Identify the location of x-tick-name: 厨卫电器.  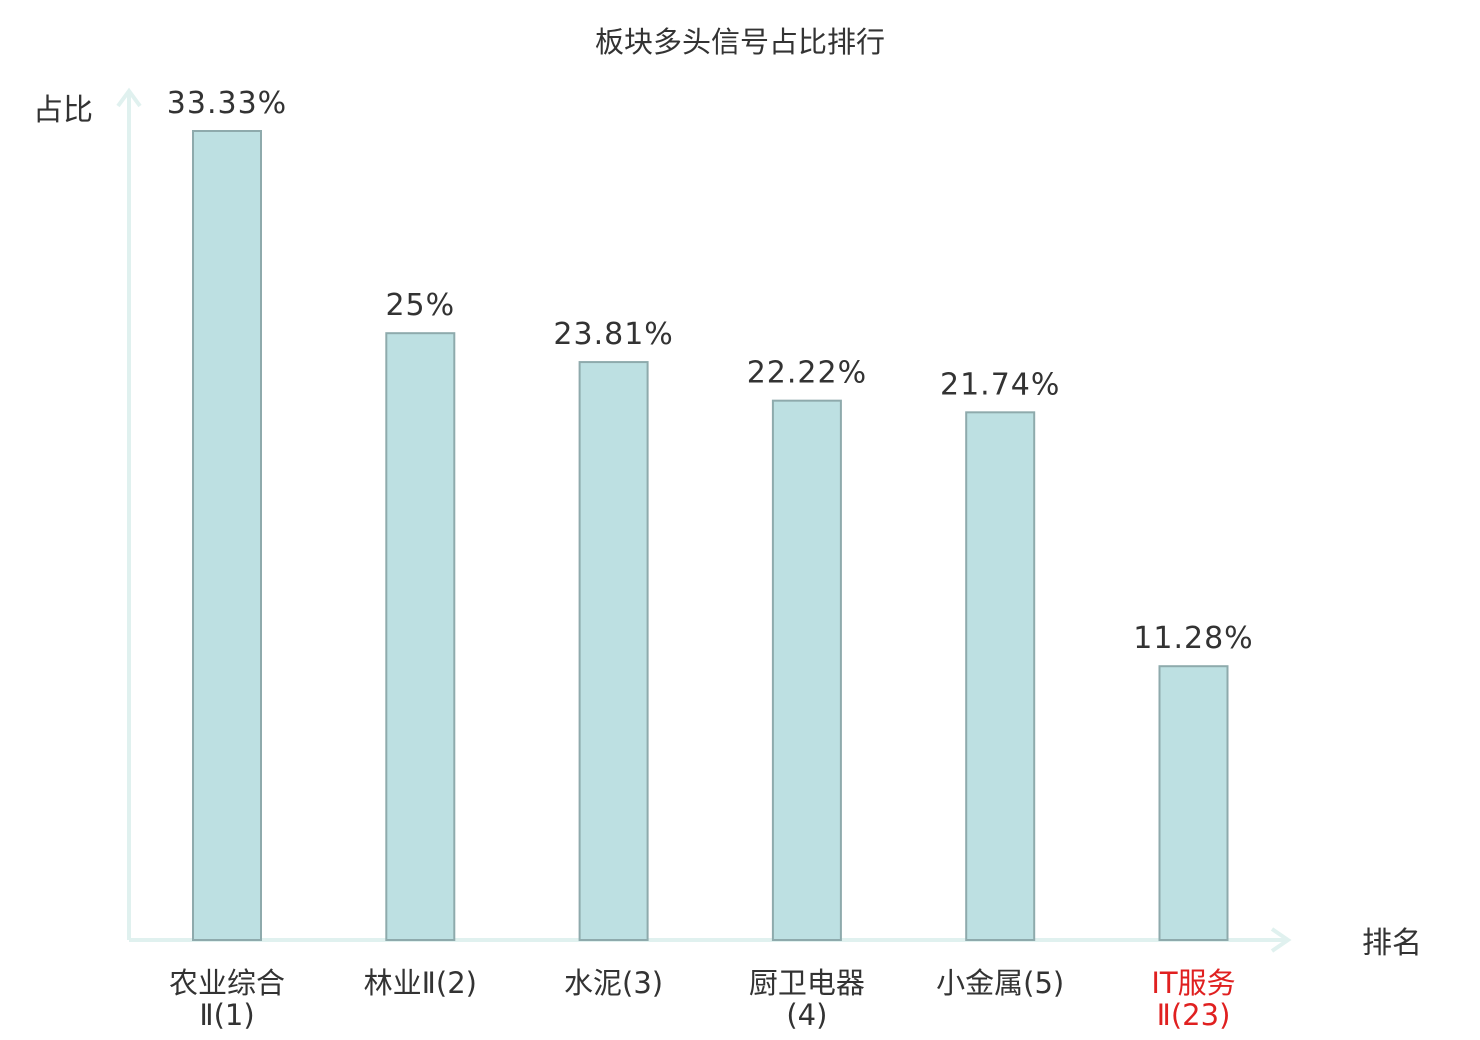
(807, 983).